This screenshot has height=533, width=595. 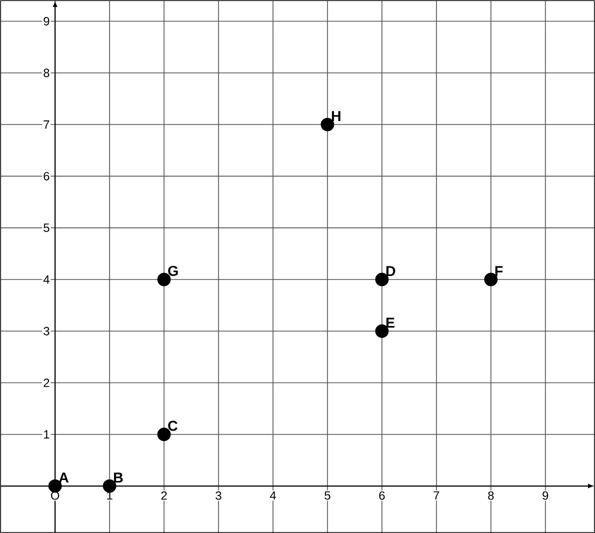 What do you see at coordinates (545, 495) in the screenshot?
I see `x-tick-label: 9` at bounding box center [545, 495].